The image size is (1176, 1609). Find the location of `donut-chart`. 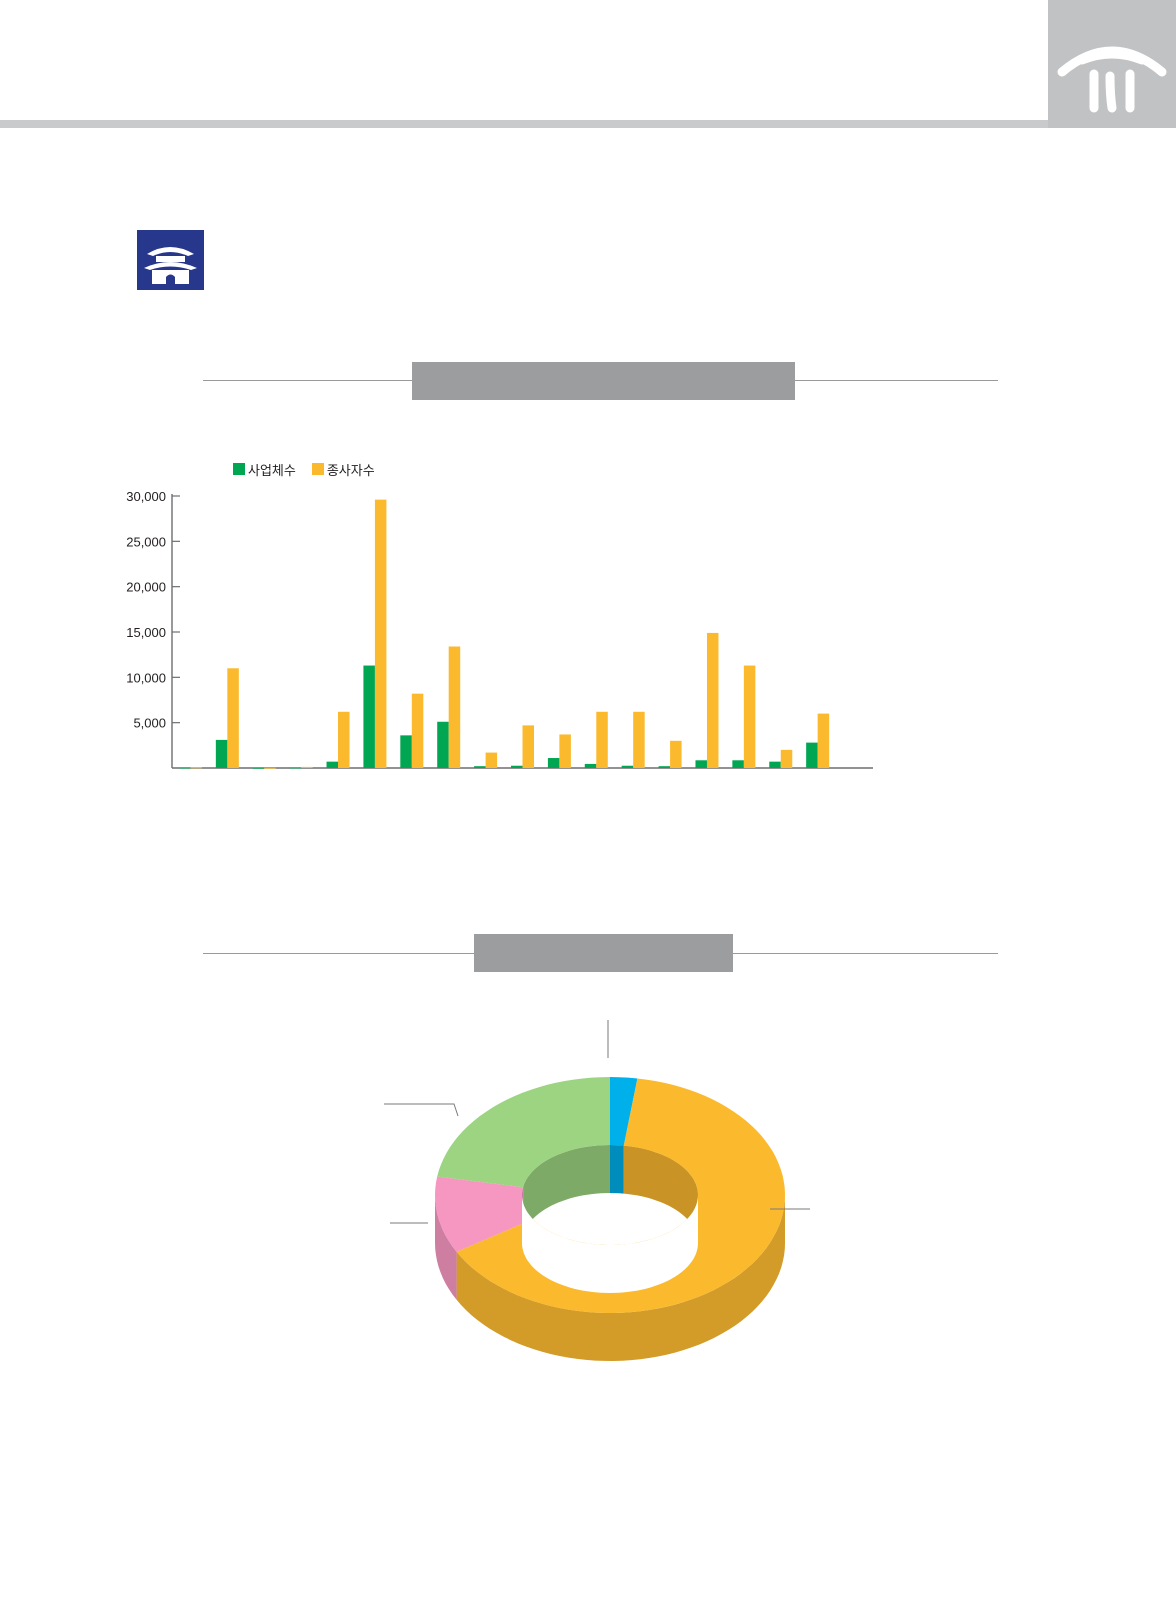

donut-chart is located at coordinates (597, 1190).